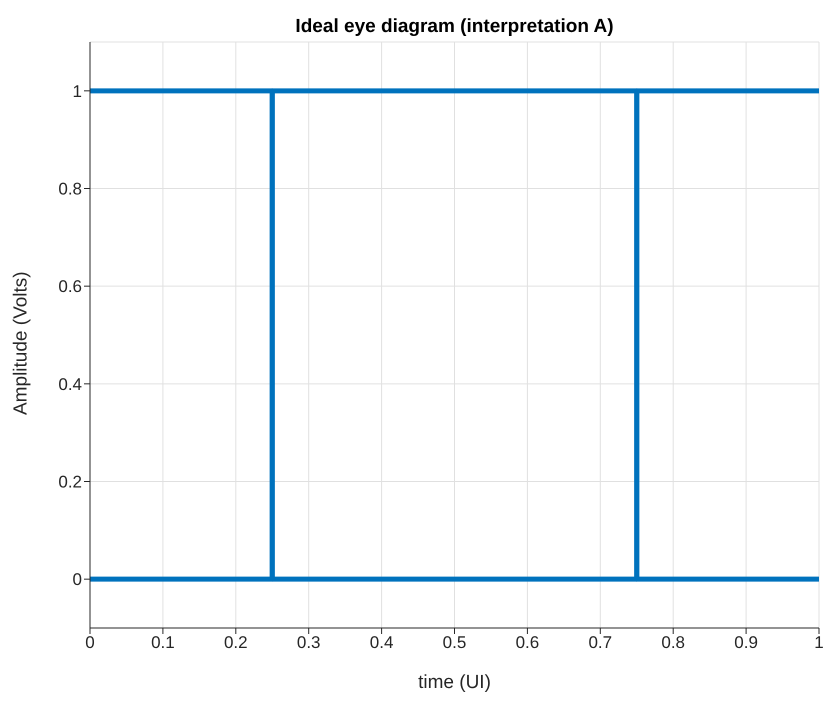 The height and width of the screenshot is (702, 835). I want to click on x-tick-label: 0.2, so click(236, 642).